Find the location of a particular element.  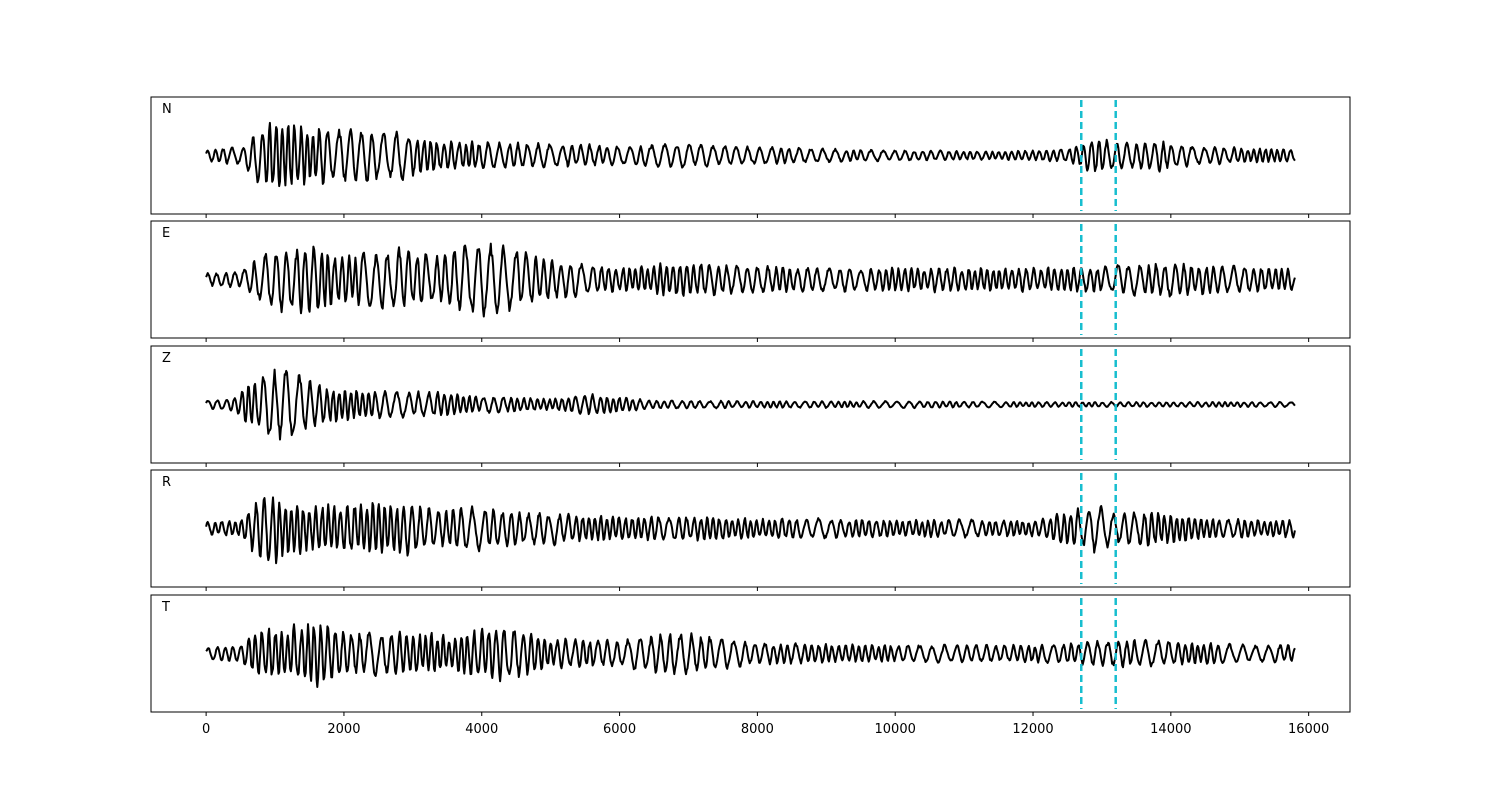

panel-r: R is located at coordinates (750, 530).